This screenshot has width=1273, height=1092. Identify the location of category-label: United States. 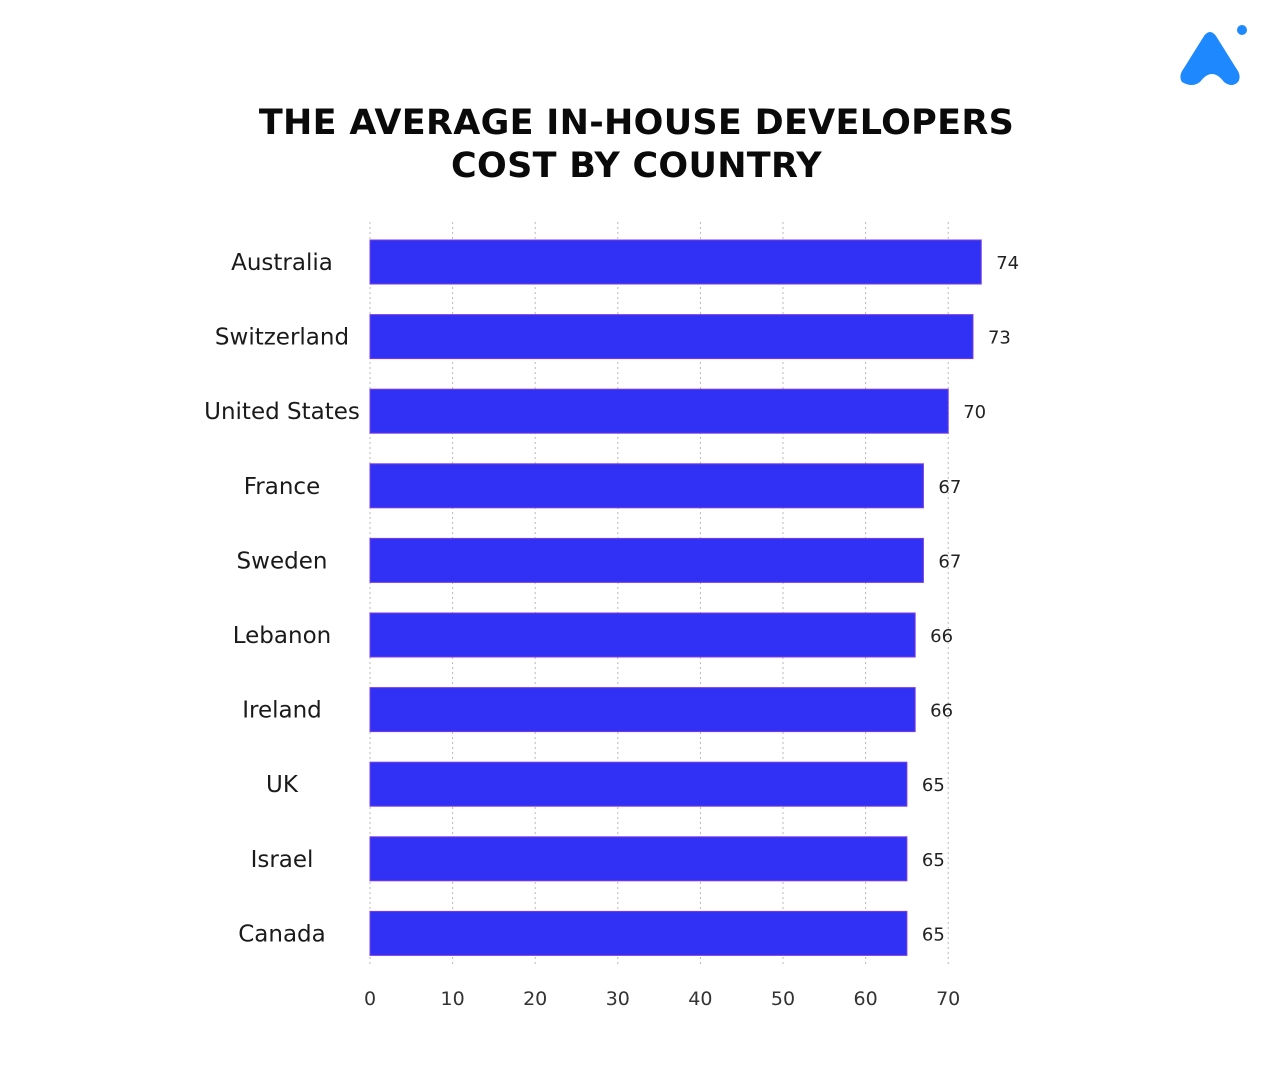
(282, 412).